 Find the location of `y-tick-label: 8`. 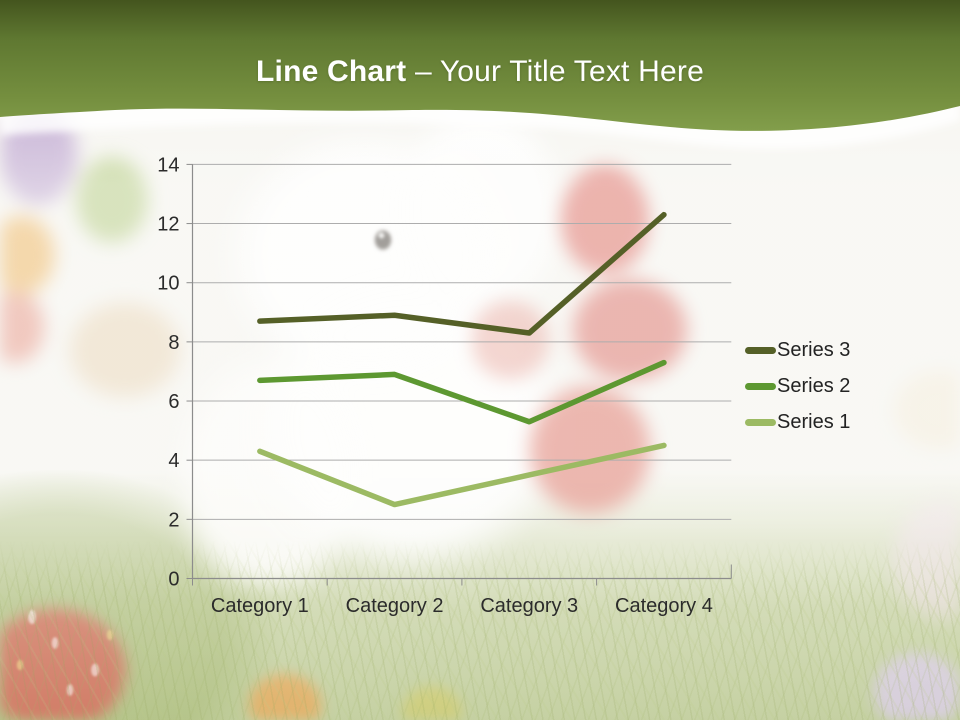

y-tick-label: 8 is located at coordinates (173, 343).